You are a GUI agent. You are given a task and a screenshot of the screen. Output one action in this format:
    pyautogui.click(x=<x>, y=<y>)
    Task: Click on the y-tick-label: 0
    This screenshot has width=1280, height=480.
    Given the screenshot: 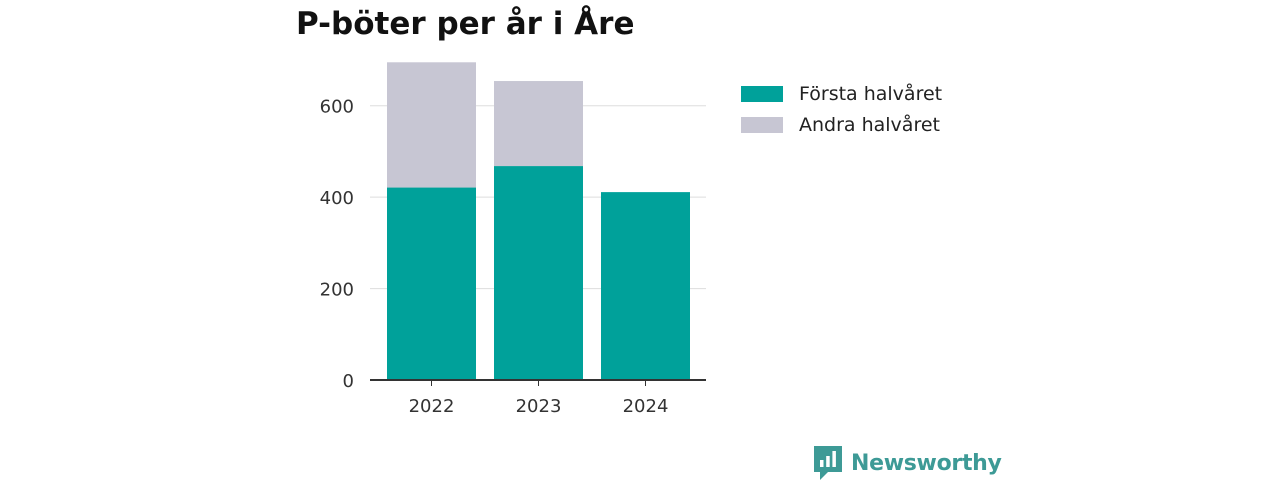 What is the action you would take?
    pyautogui.click(x=348, y=381)
    